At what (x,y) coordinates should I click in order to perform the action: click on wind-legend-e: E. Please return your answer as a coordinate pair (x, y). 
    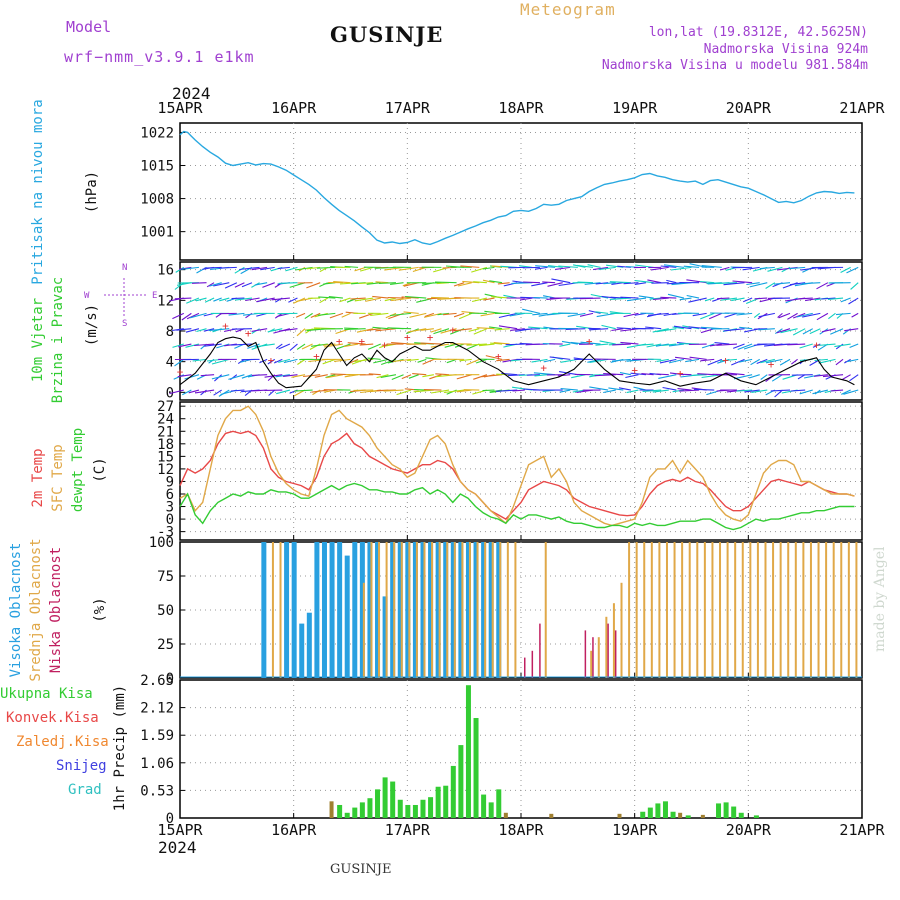
    Looking at the image, I should click on (154, 296).